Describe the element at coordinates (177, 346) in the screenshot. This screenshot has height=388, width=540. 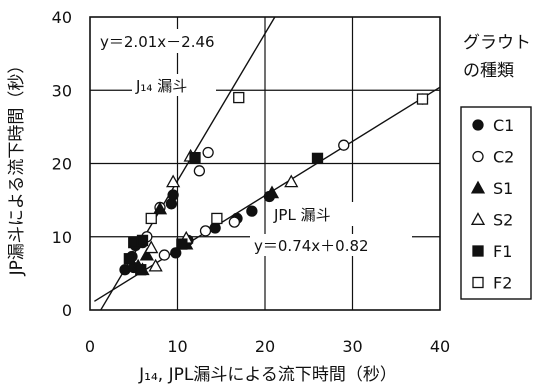
I see `x-tick-label: 10` at that location.